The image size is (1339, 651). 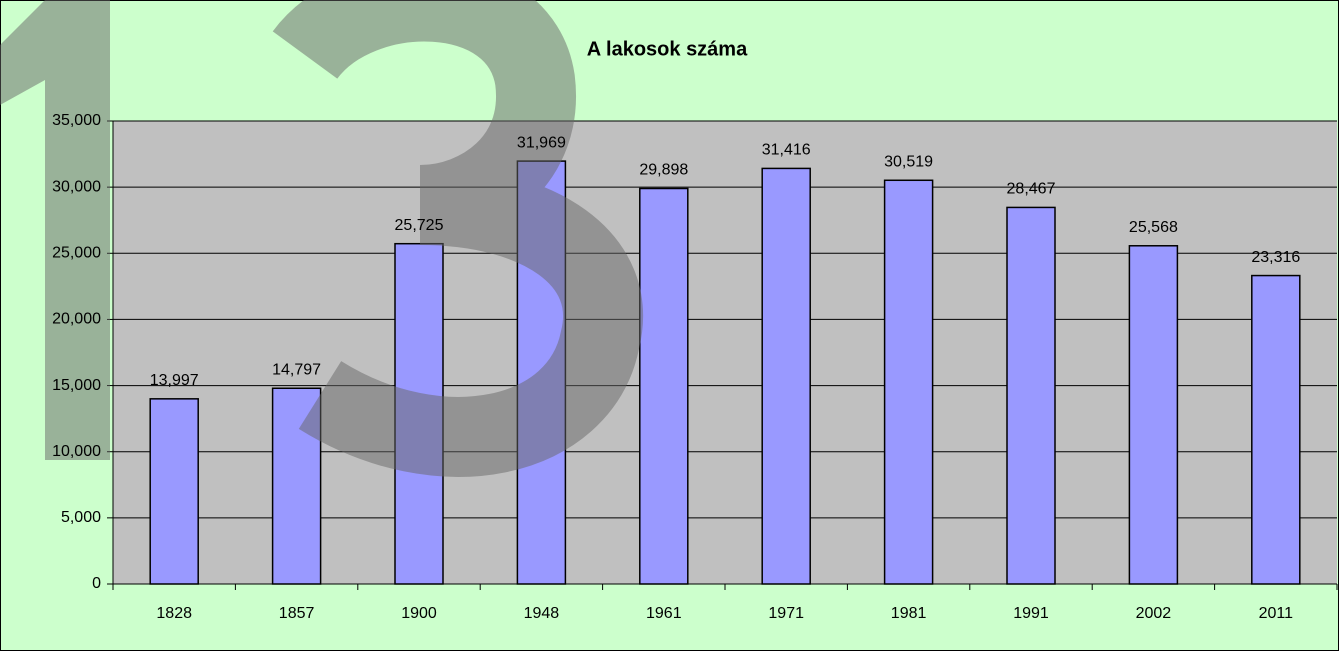 I want to click on y-tick-label: 15,000, so click(x=76, y=385).